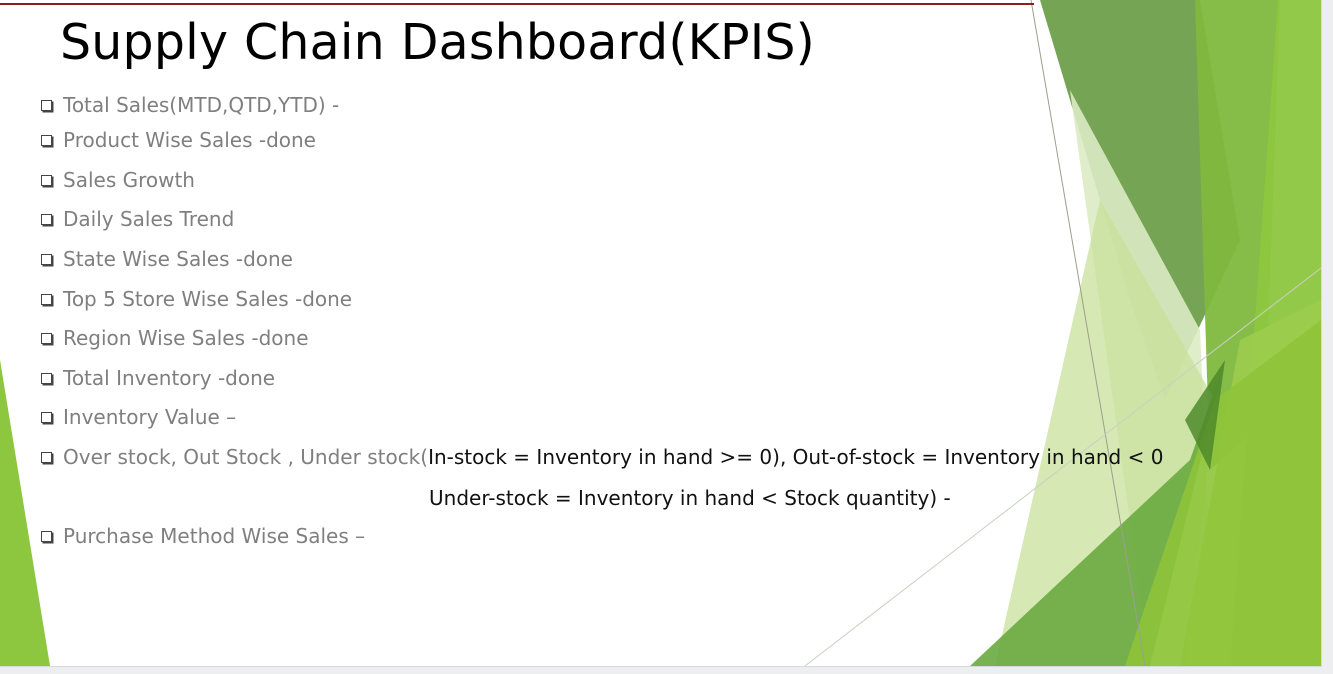 The height and width of the screenshot is (674, 1333). What do you see at coordinates (186, 338) in the screenshot?
I see `item-label: Region Wise Sales -done` at bounding box center [186, 338].